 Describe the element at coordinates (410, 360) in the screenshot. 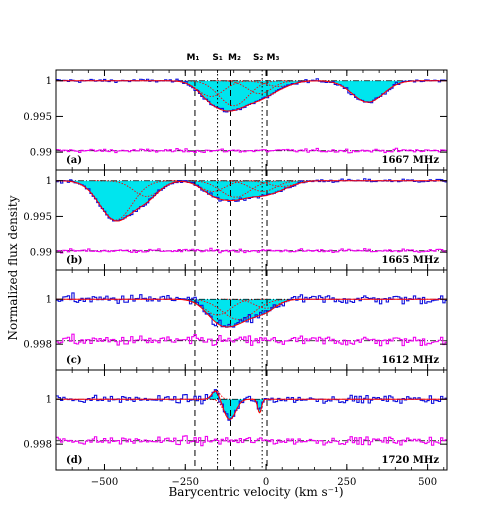

I see `panel-line-label: 1612 MHz` at that location.